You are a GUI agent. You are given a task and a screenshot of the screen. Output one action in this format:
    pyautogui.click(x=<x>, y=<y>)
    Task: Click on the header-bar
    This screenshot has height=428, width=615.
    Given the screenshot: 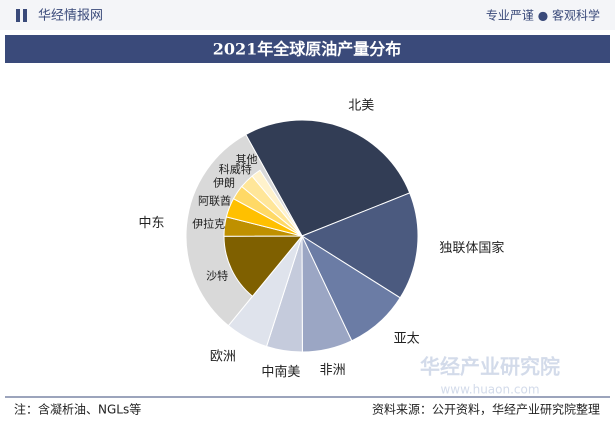 What is the action you would take?
    pyautogui.click(x=307, y=15)
    